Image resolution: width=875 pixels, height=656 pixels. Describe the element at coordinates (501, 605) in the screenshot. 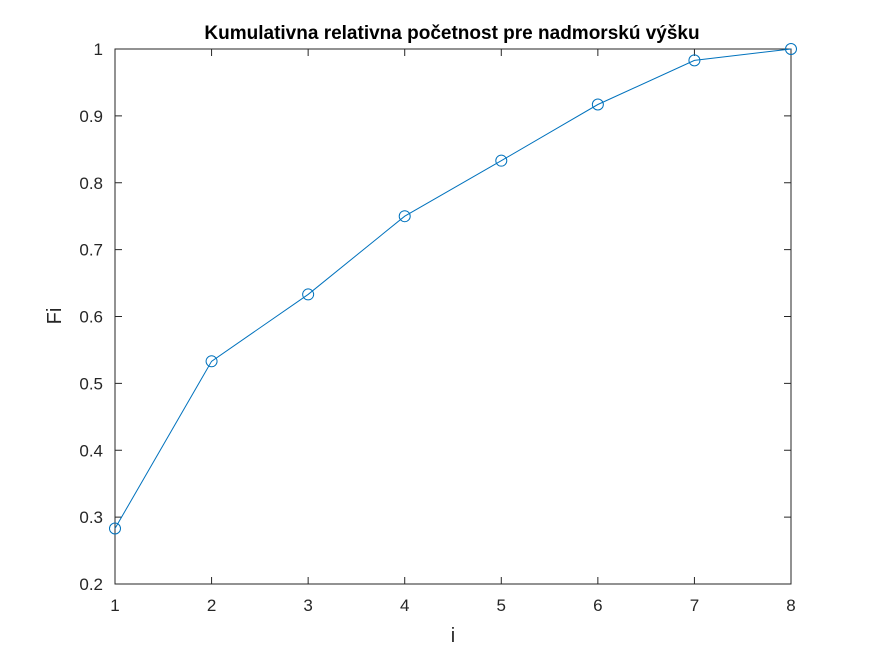

I see `x-tick-label: 5` at that location.